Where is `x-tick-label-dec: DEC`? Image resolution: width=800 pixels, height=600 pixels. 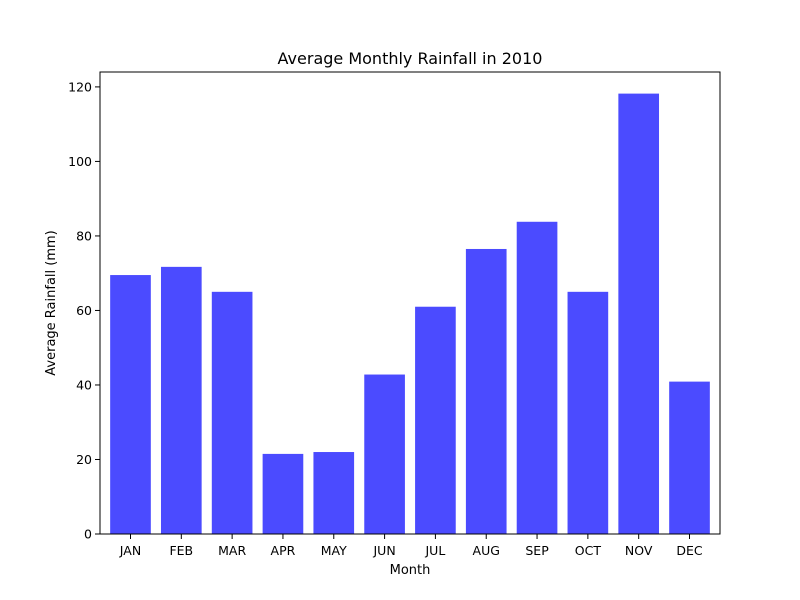
x-tick-label-dec: DEC is located at coordinates (689, 550).